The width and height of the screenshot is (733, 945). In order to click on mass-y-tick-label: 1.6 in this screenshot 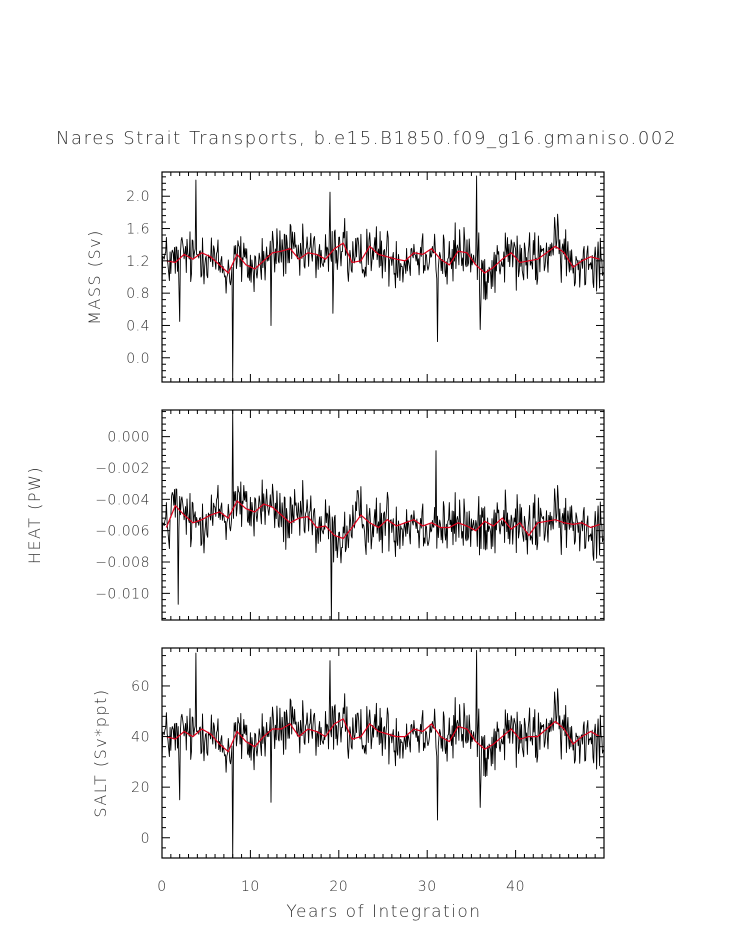, I will do `click(138, 230)`.